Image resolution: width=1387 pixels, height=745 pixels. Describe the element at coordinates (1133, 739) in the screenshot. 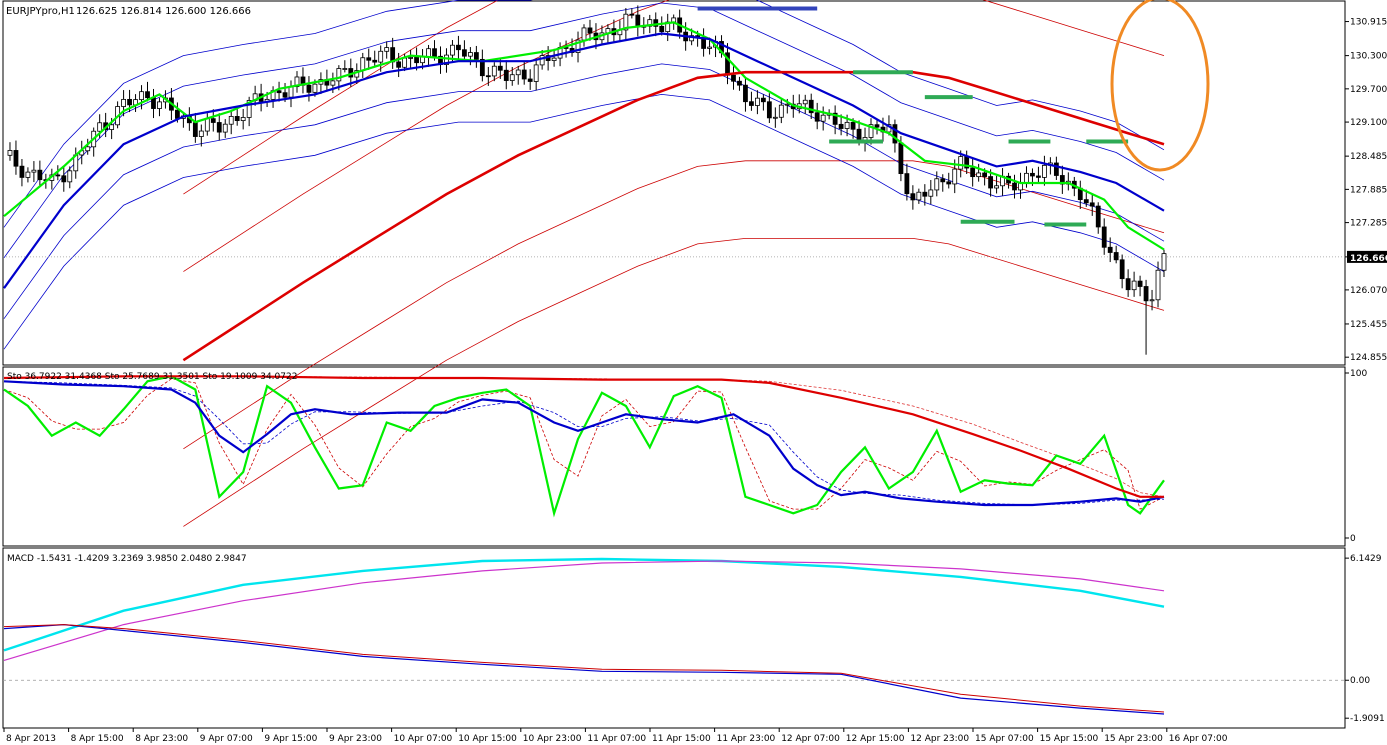

I see `x-tick-label: 15 Apr 23:00` at that location.